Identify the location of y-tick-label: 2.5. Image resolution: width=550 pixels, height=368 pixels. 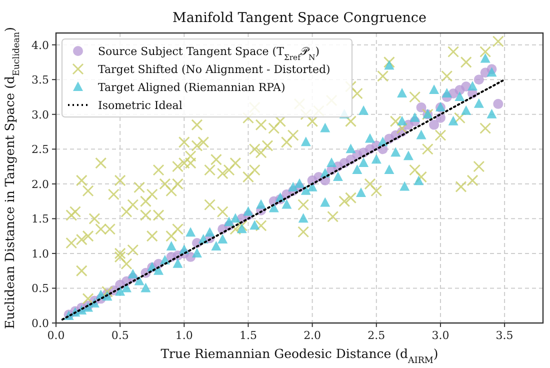
(40, 149).